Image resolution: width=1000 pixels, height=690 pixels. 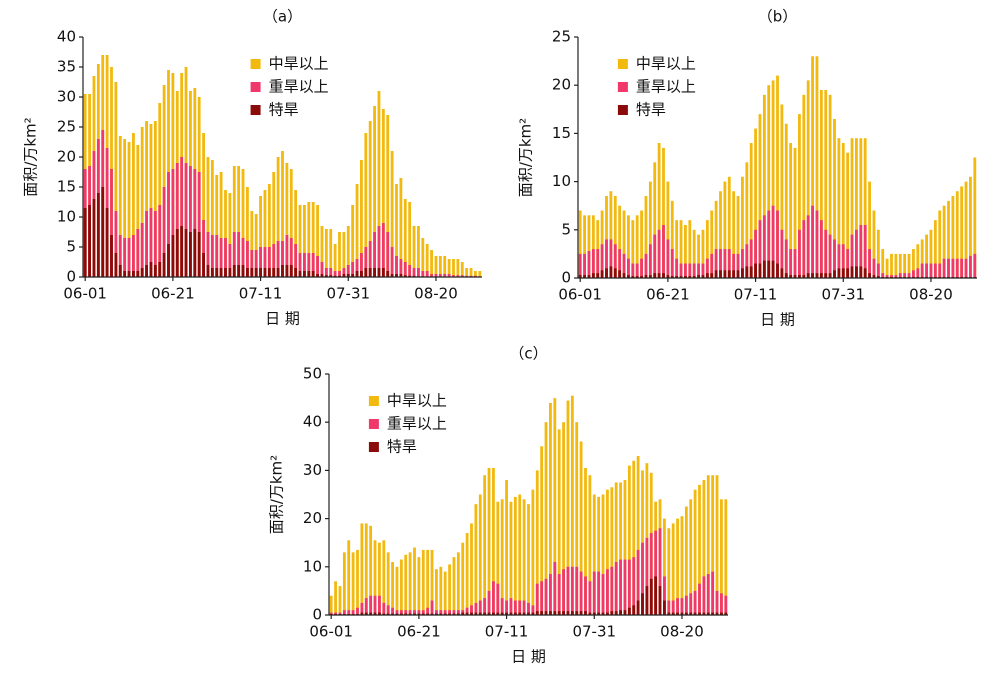 What do you see at coordinates (756, 295) in the screenshot?
I see `x-tick-label: 07-11` at bounding box center [756, 295].